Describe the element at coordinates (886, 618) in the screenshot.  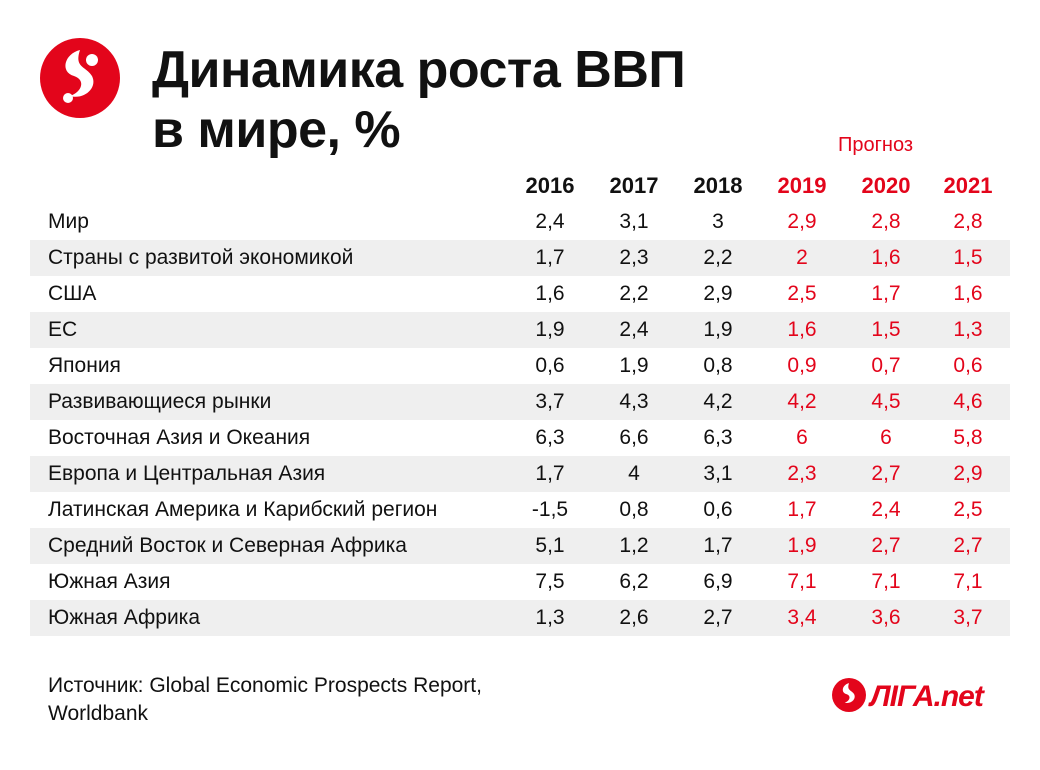
I see `table-cell: 3,6` at that location.